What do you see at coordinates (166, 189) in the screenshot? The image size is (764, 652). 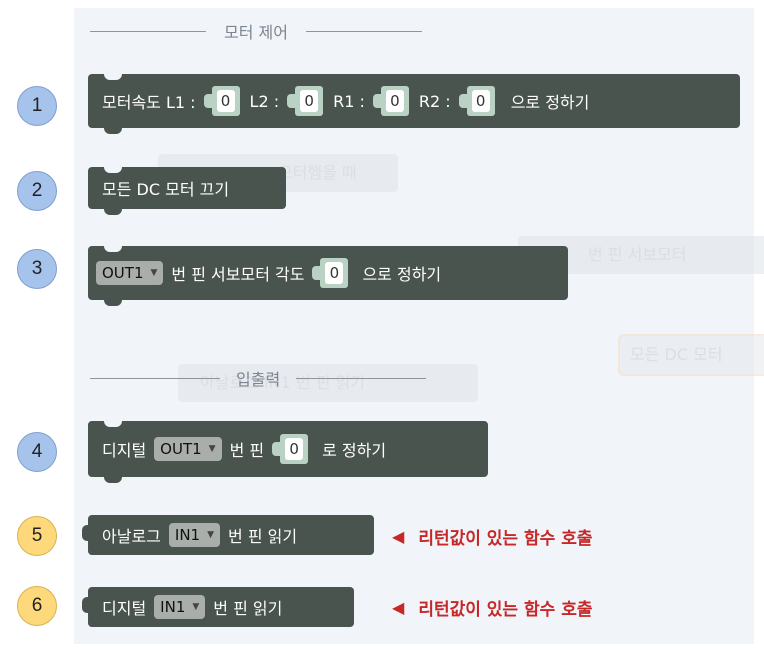 I see `block-label: 모든 DC 모터 끄기` at bounding box center [166, 189].